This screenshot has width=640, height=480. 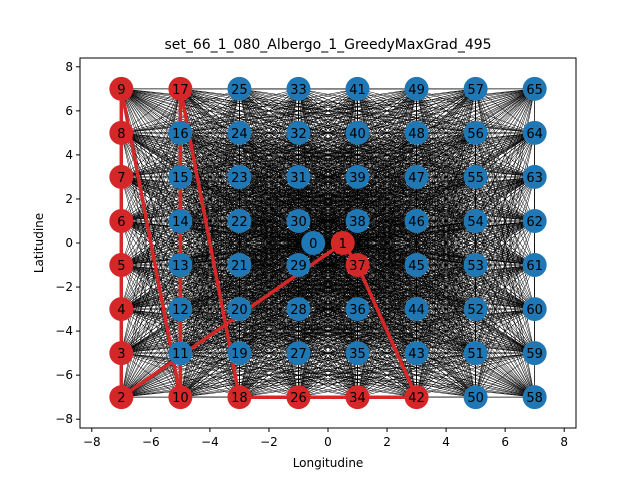 What do you see at coordinates (475, 353) in the screenshot?
I see `node-51: 51` at bounding box center [475, 353].